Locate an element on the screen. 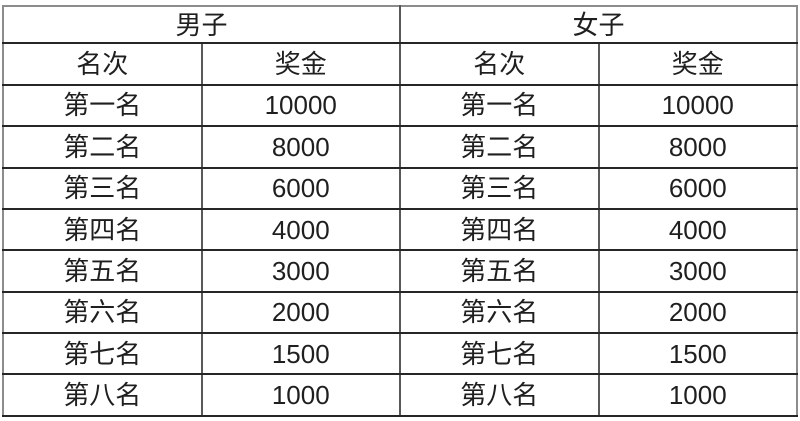 Image resolution: width=800 pixels, height=421 pixels. women-prize-cell: 6000 is located at coordinates (697, 188).